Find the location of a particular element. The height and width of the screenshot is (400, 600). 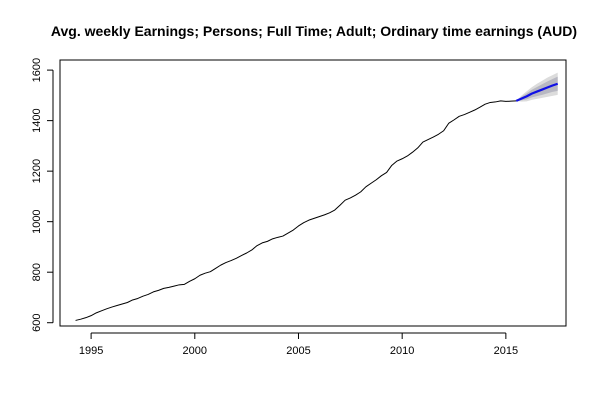

y-tick-label-2: 1000 is located at coordinates (37, 221).